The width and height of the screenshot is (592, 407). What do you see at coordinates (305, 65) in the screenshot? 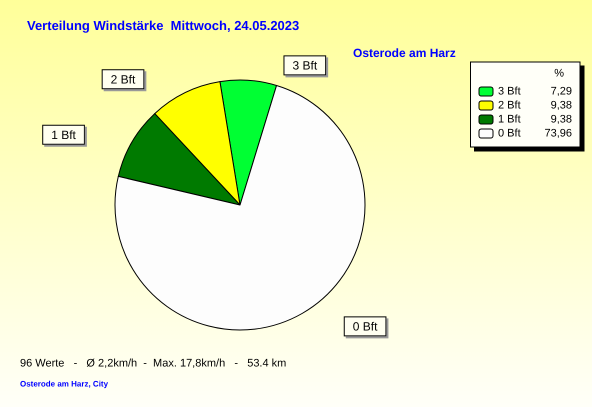
I see `slice-label: 3 Bft` at bounding box center [305, 65].